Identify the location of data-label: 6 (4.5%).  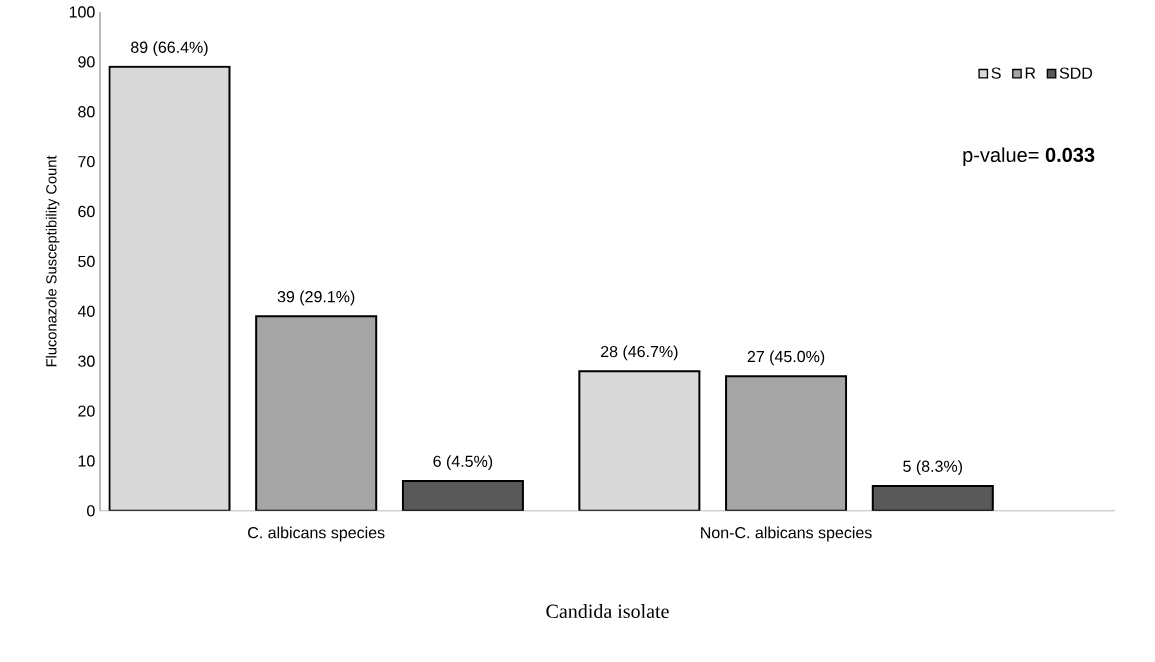
(463, 463).